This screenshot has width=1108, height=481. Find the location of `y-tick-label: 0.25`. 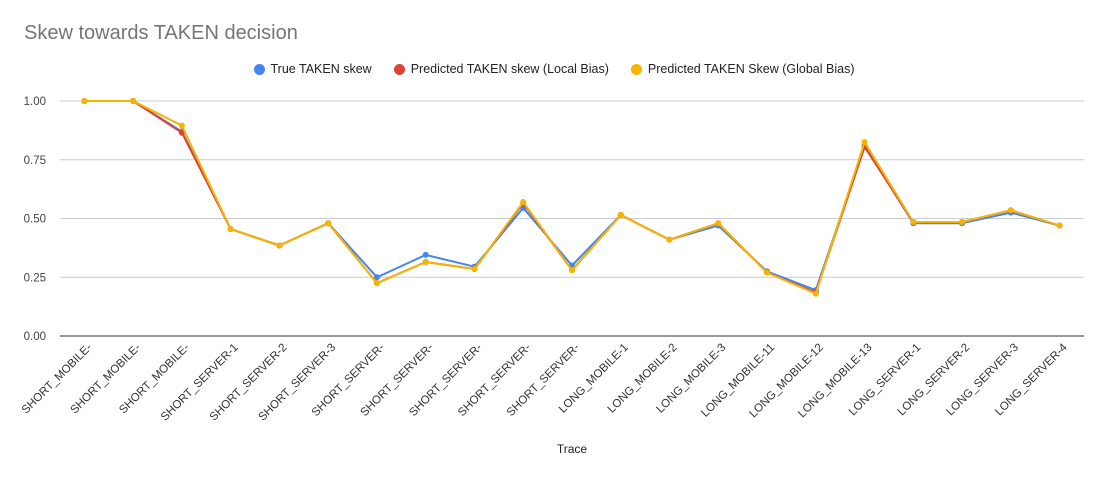

y-tick-label: 0.25 is located at coordinates (35, 278).